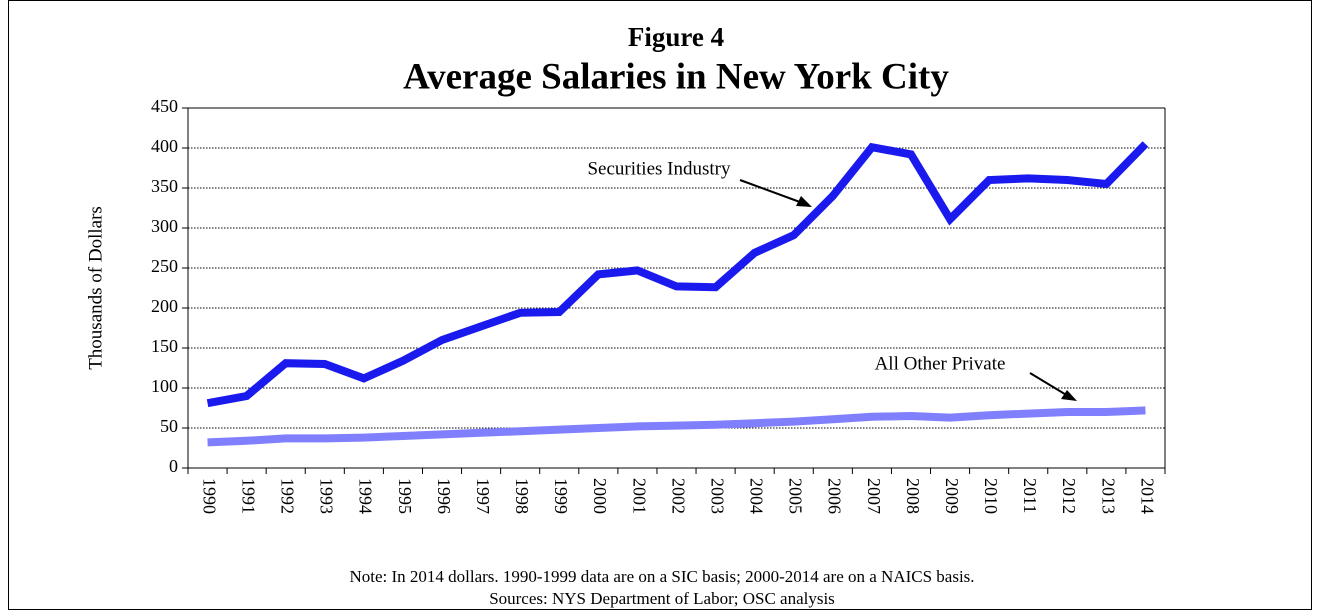  Describe the element at coordinates (288, 496) in the screenshot. I see `x-tick-label: 1992` at that location.